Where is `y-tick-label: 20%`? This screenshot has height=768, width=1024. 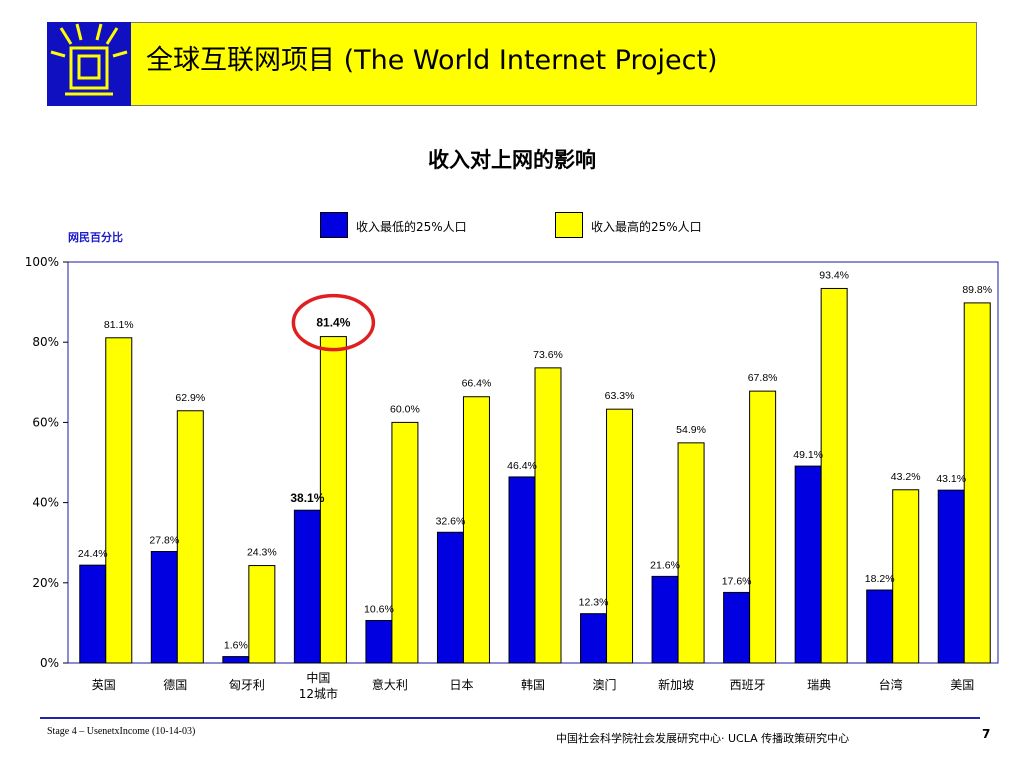 y-tick-label: 20% is located at coordinates (45, 583).